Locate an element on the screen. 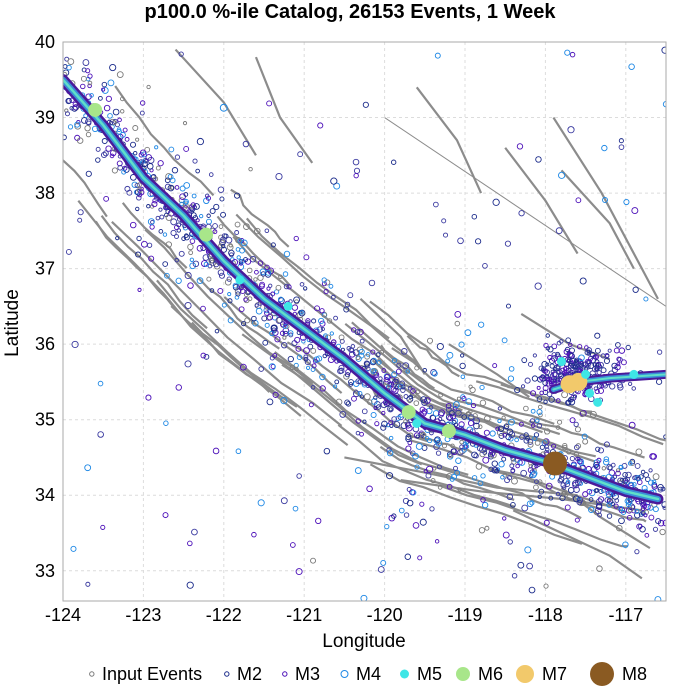 This screenshot has height=694, width=700. legend-label: M7 is located at coordinates (554, 674).